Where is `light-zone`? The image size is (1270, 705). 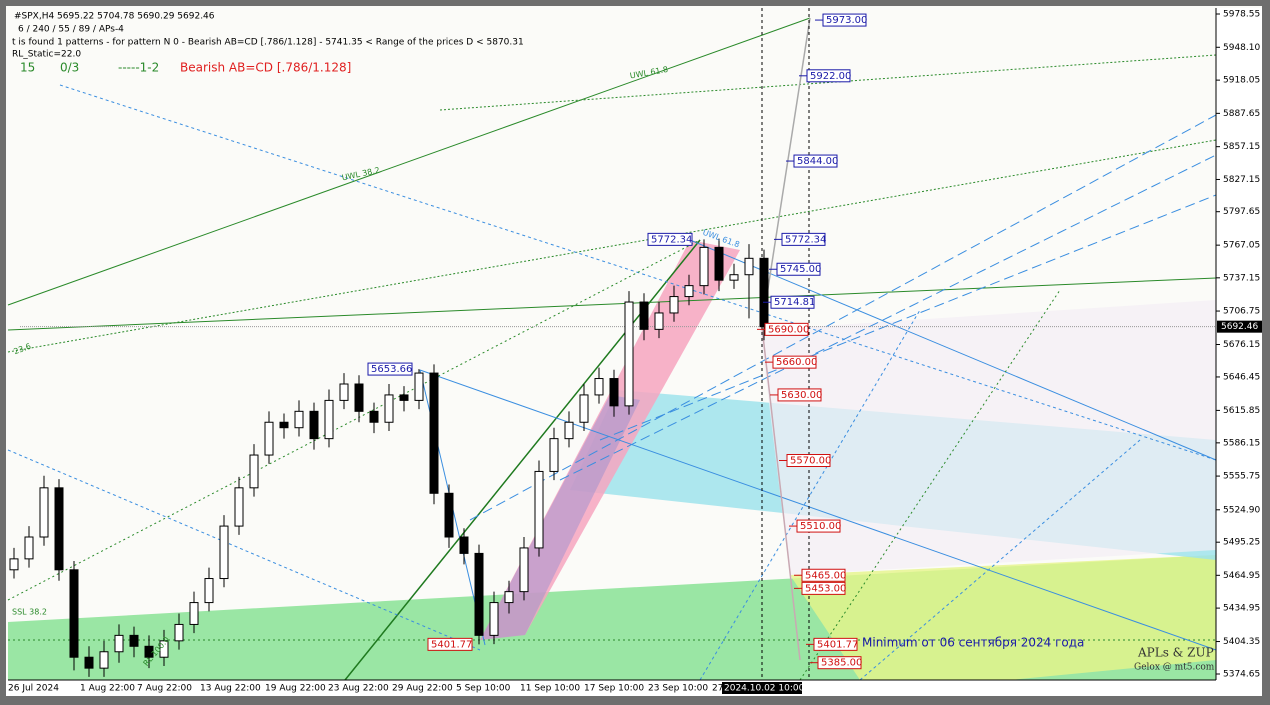 light-zone is located at coordinates (988, 437).